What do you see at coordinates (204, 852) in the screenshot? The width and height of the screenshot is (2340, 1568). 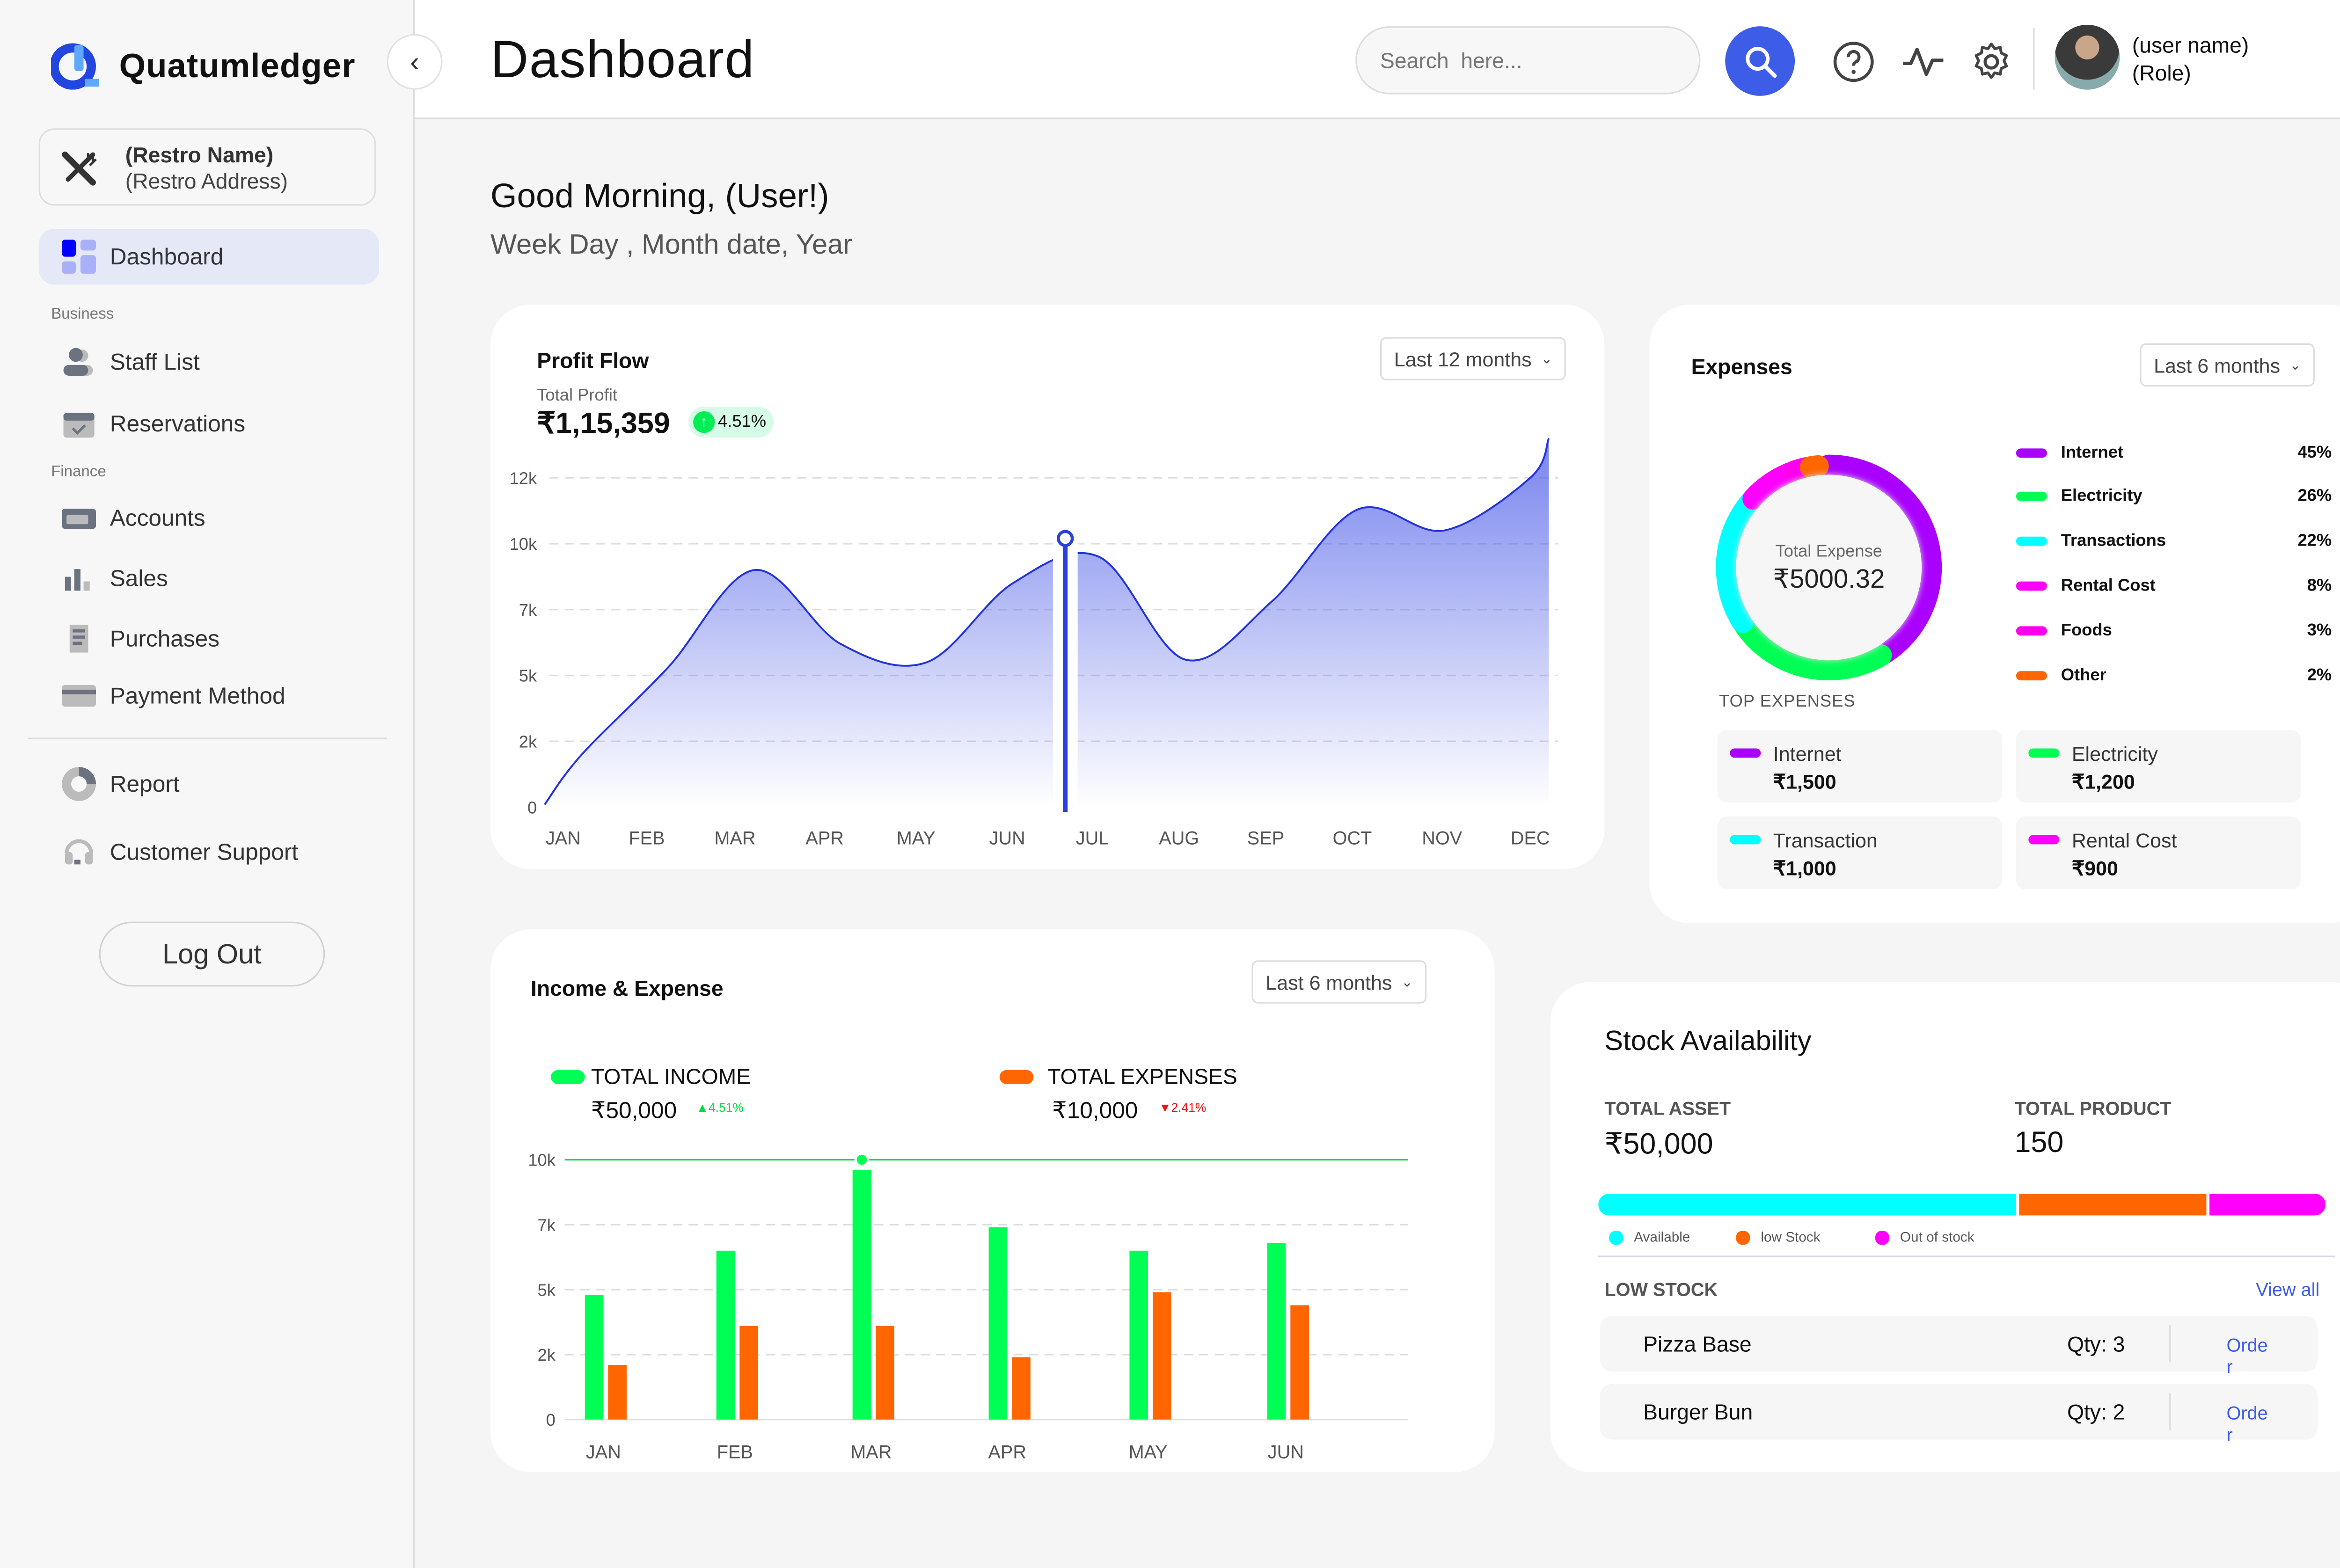 I see `sidebar-item-label: Customer Support` at bounding box center [204, 852].